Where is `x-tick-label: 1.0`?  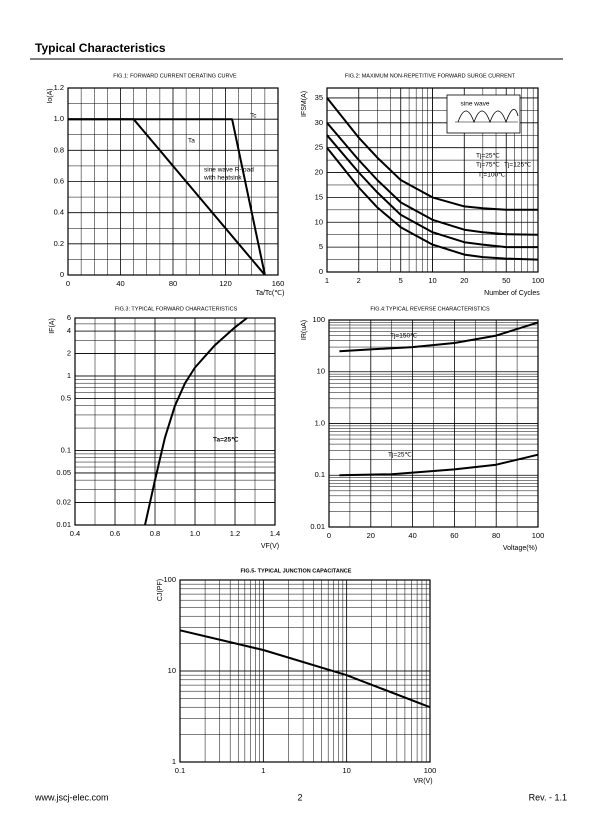 x-tick-label: 1.0 is located at coordinates (195, 533).